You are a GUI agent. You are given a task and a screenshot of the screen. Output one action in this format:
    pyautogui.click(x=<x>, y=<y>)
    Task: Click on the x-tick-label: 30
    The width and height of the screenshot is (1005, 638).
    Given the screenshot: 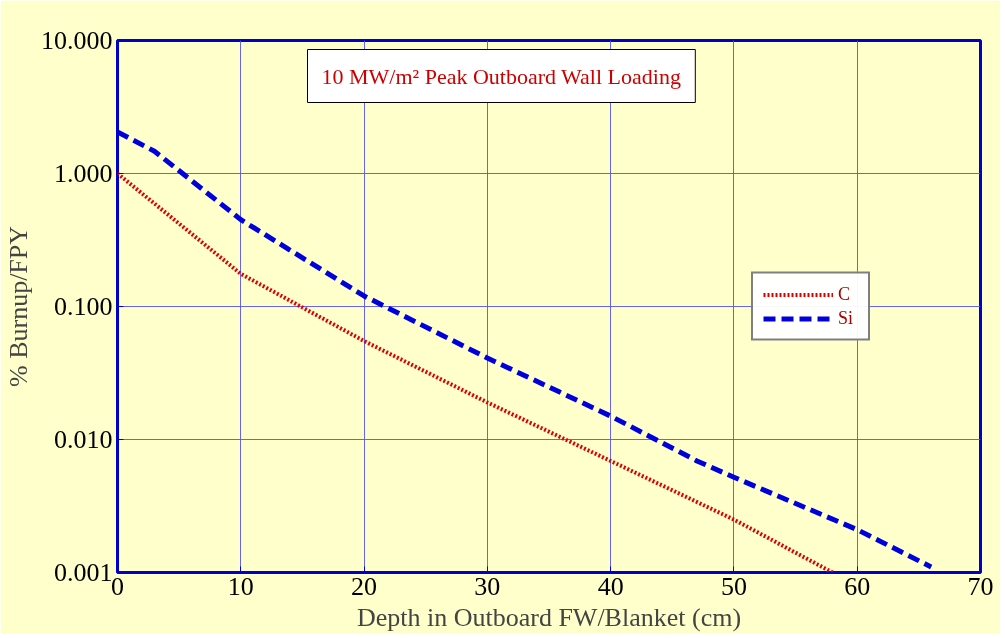 What is the action you would take?
    pyautogui.click(x=487, y=586)
    